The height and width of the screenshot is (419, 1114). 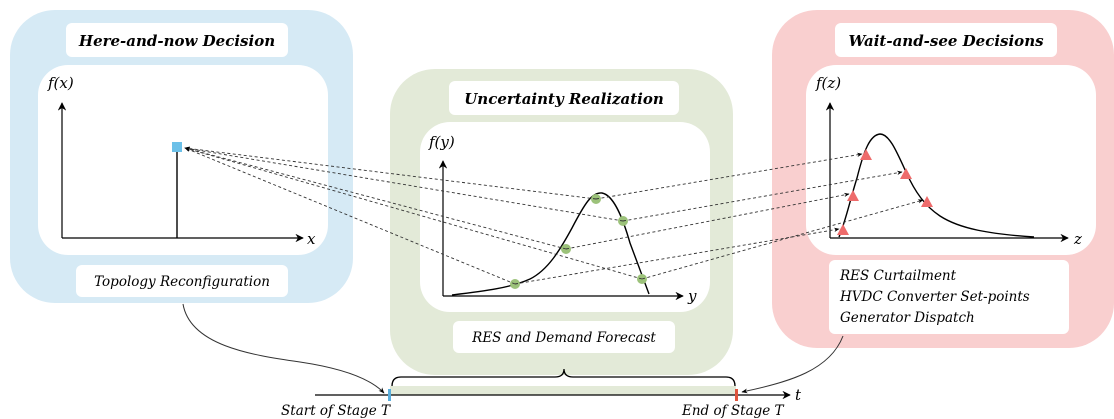 What do you see at coordinates (798, 395) in the screenshot?
I see `time-axis-label: t` at bounding box center [798, 395].